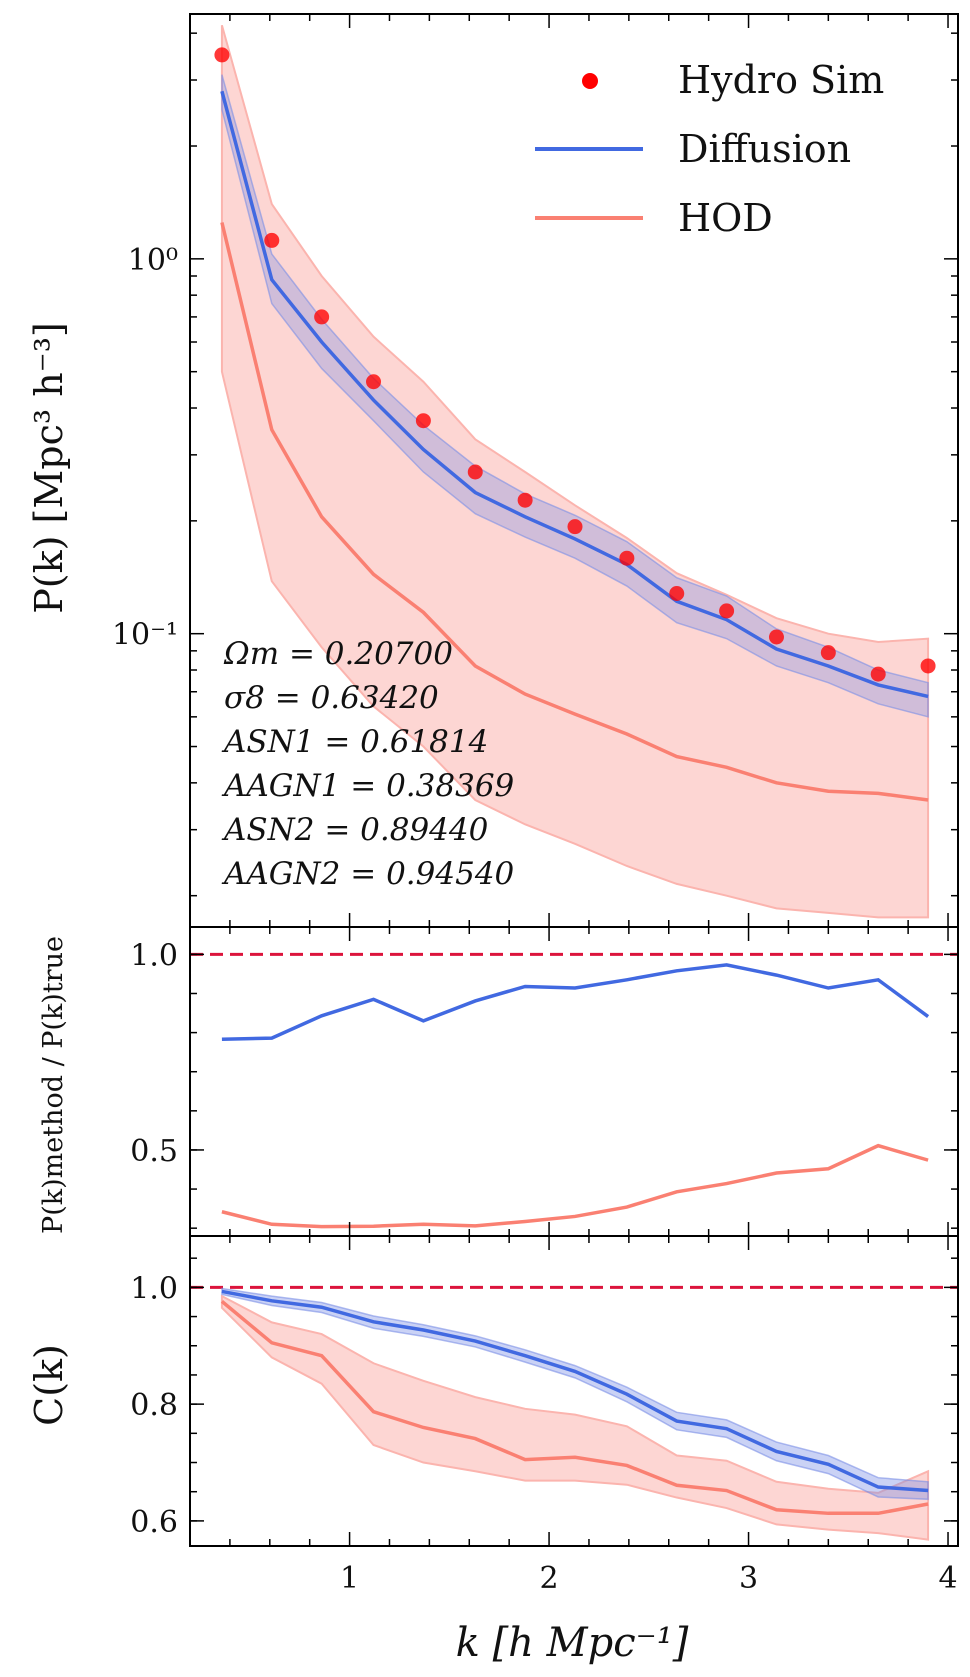  What do you see at coordinates (338, 654) in the screenshot?
I see `annotation-omega-m: Ωm = 0.20700` at bounding box center [338, 654].